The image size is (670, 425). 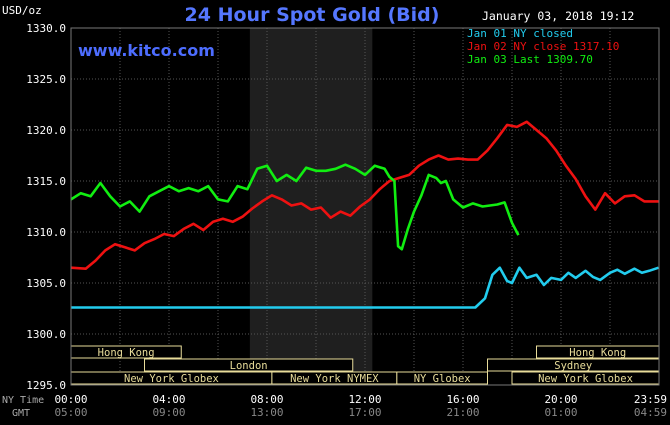 I want to click on x-tick-label-ny: 08:00, so click(x=266, y=399).